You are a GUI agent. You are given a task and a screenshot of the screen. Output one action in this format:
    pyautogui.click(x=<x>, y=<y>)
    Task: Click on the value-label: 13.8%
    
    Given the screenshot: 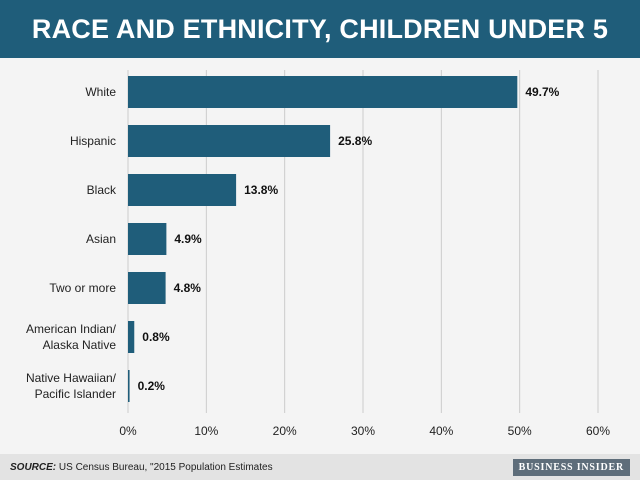 What is the action you would take?
    pyautogui.click(x=261, y=190)
    